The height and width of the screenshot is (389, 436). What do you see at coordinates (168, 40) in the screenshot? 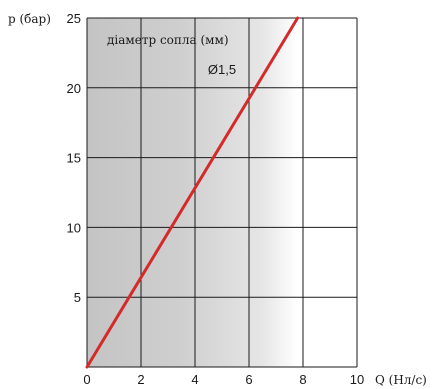
I see `chart-annotation: діаметр сопла (мм)` at bounding box center [168, 40].